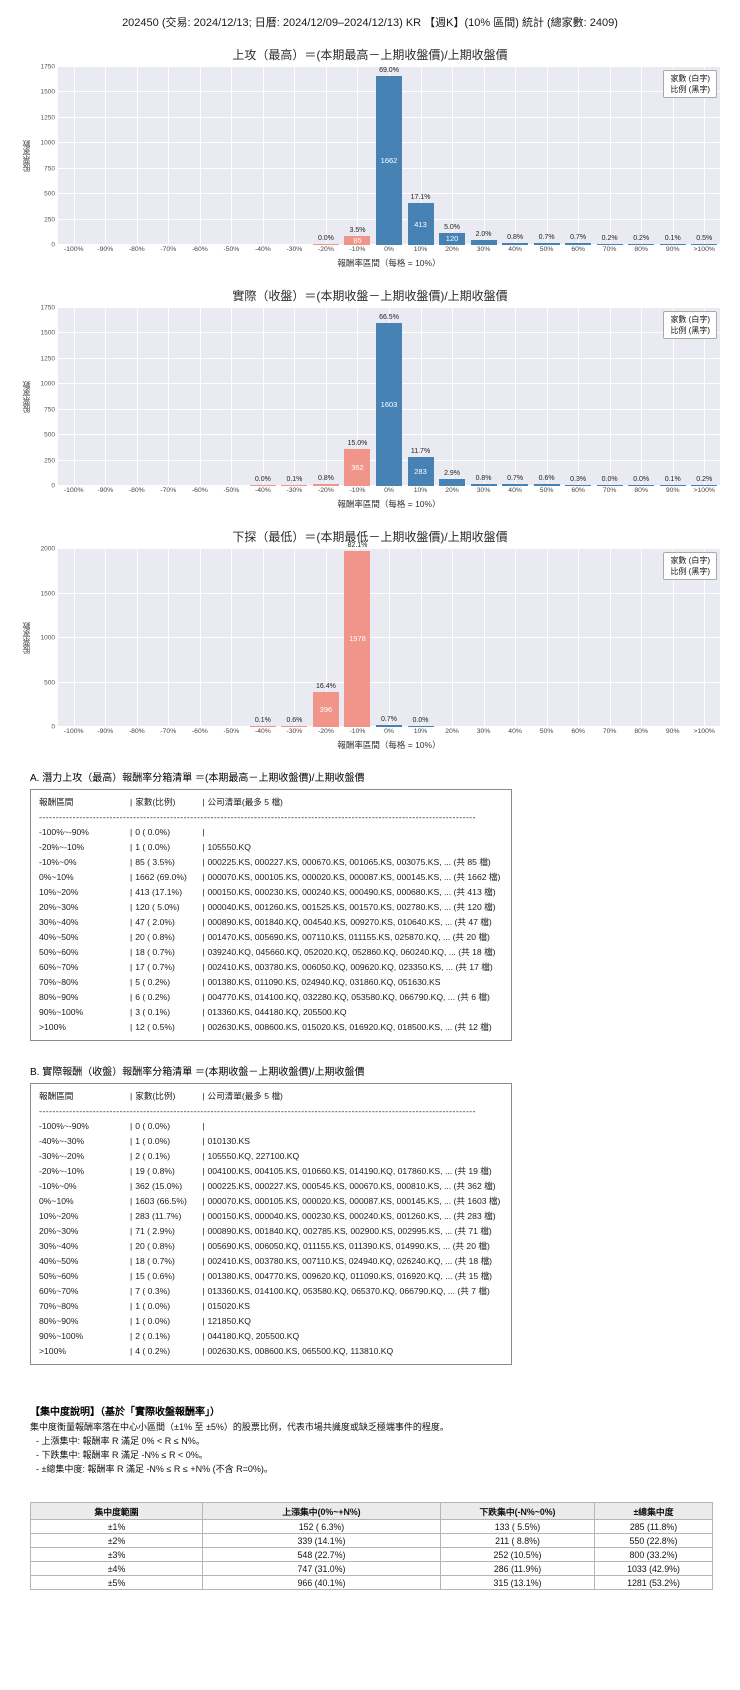 Image resolution: width=740 pixels, height=1690 pixels. I want to click on concentration-heading: 【集中度說明】（基於「實際收盤報酬率」）, so click(125, 1412).